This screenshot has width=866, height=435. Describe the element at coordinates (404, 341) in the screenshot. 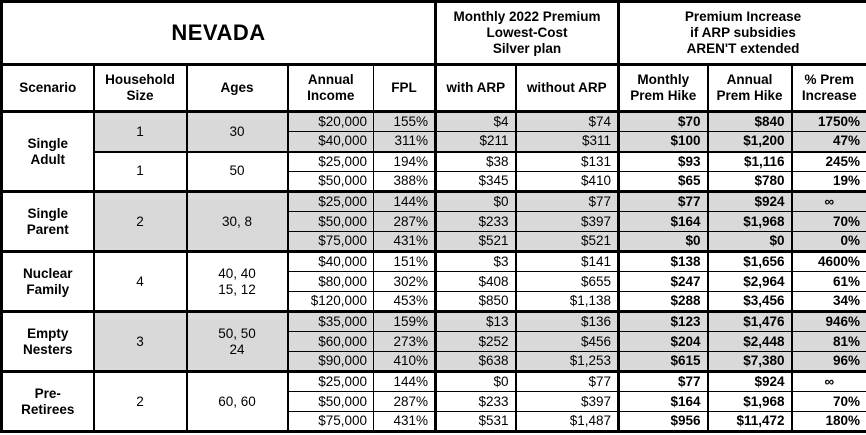

I see `cell-fpl: 273%` at that location.